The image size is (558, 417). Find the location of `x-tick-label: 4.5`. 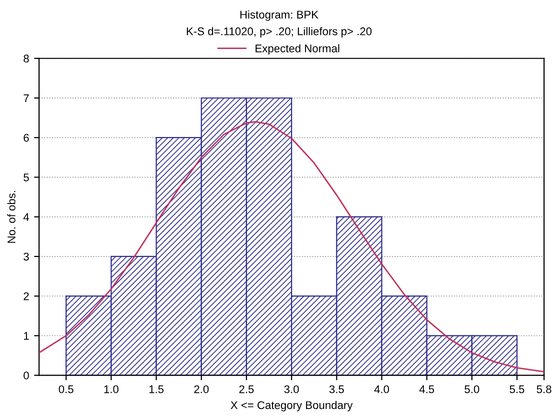

x-tick-label: 4.5 is located at coordinates (426, 389).